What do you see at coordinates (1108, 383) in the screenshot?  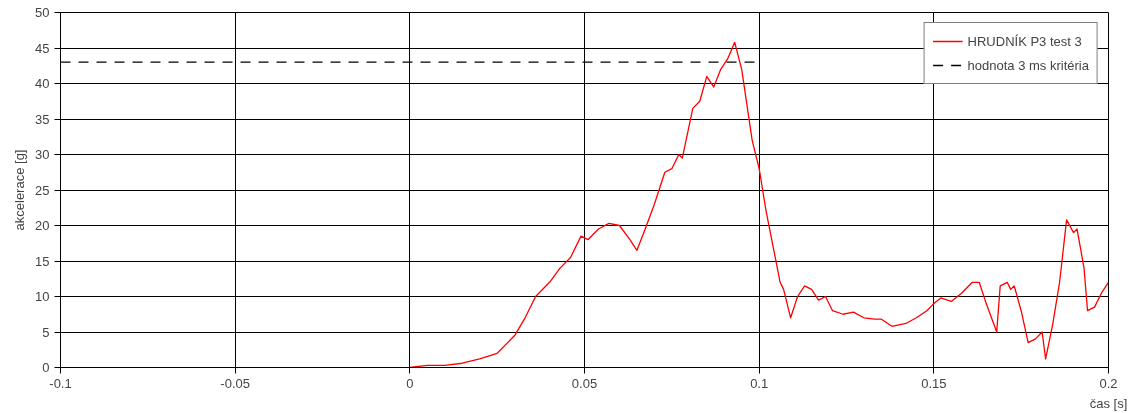 I see `x-tick-label: 0.2` at bounding box center [1108, 383].